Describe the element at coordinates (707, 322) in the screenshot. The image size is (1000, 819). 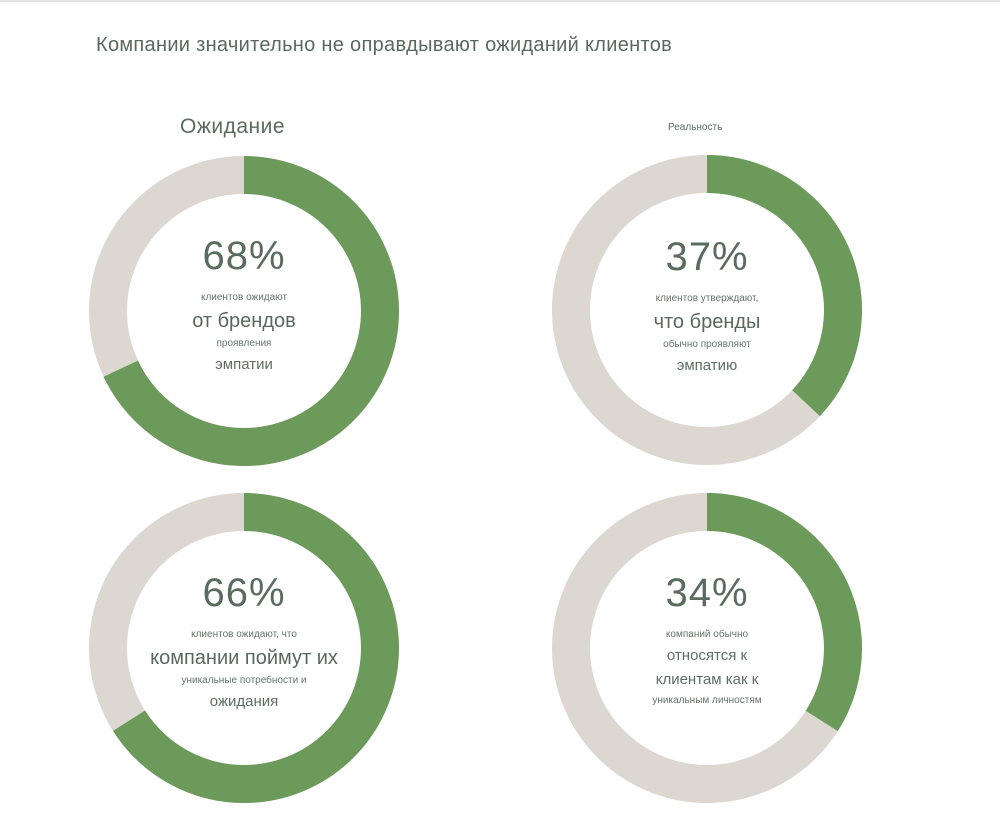
I see `caption-line-2: что бренды` at that location.